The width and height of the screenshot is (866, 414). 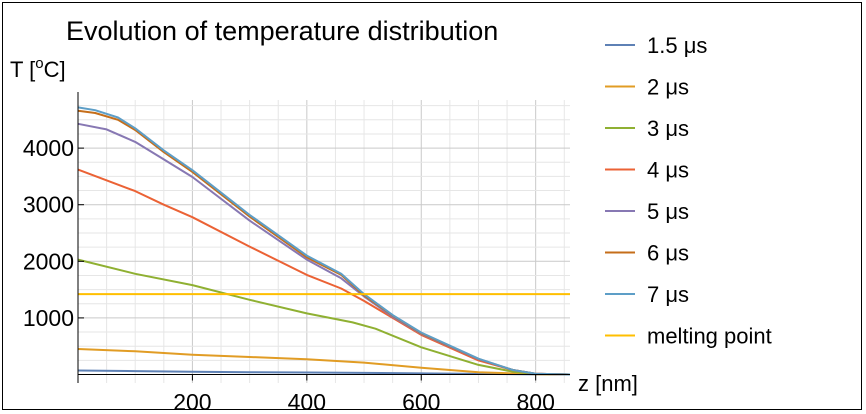 I want to click on series-line, so click(x=324, y=362).